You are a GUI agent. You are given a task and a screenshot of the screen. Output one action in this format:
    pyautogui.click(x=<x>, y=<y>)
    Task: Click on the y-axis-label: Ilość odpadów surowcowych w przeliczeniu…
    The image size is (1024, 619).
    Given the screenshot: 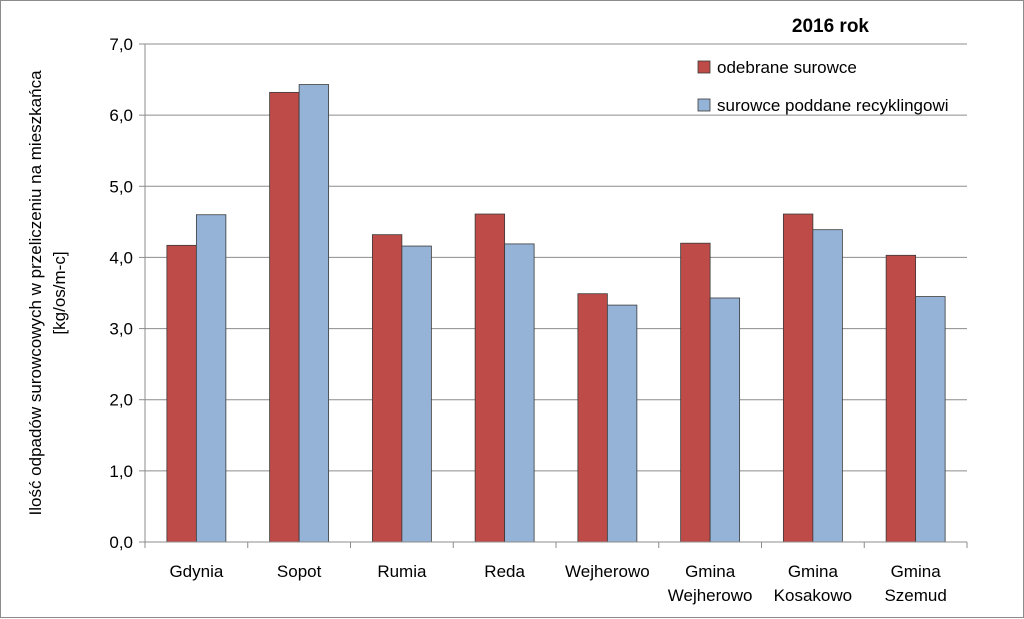 What is the action you would take?
    pyautogui.click(x=47, y=293)
    